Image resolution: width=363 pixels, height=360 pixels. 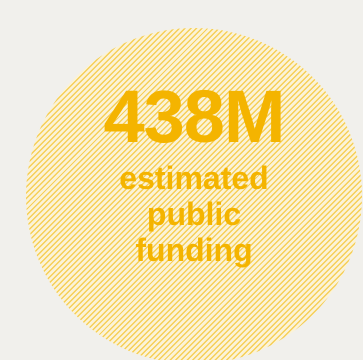 What do you see at coordinates (194, 178) in the screenshot?
I see `stat-label-line-1: estimated` at bounding box center [194, 178].